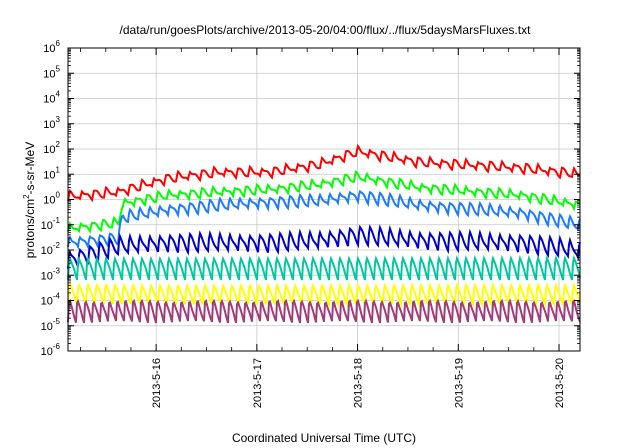  I want to click on y-tick-exp: 3, so click(58, 119).